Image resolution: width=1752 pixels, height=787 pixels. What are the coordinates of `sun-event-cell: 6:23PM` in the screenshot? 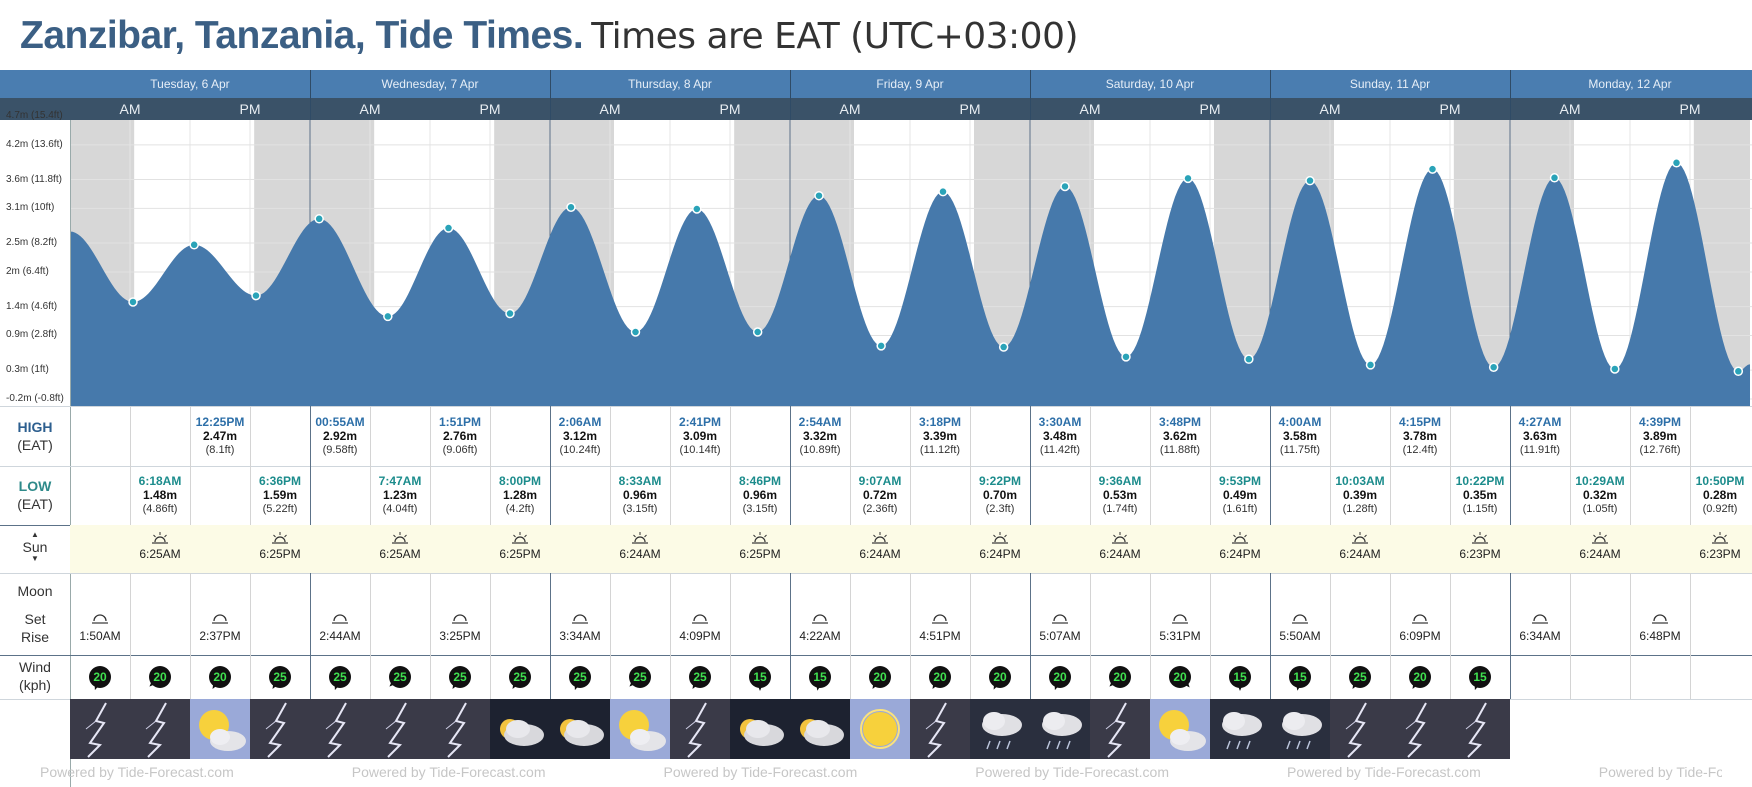 It's located at (1480, 546).